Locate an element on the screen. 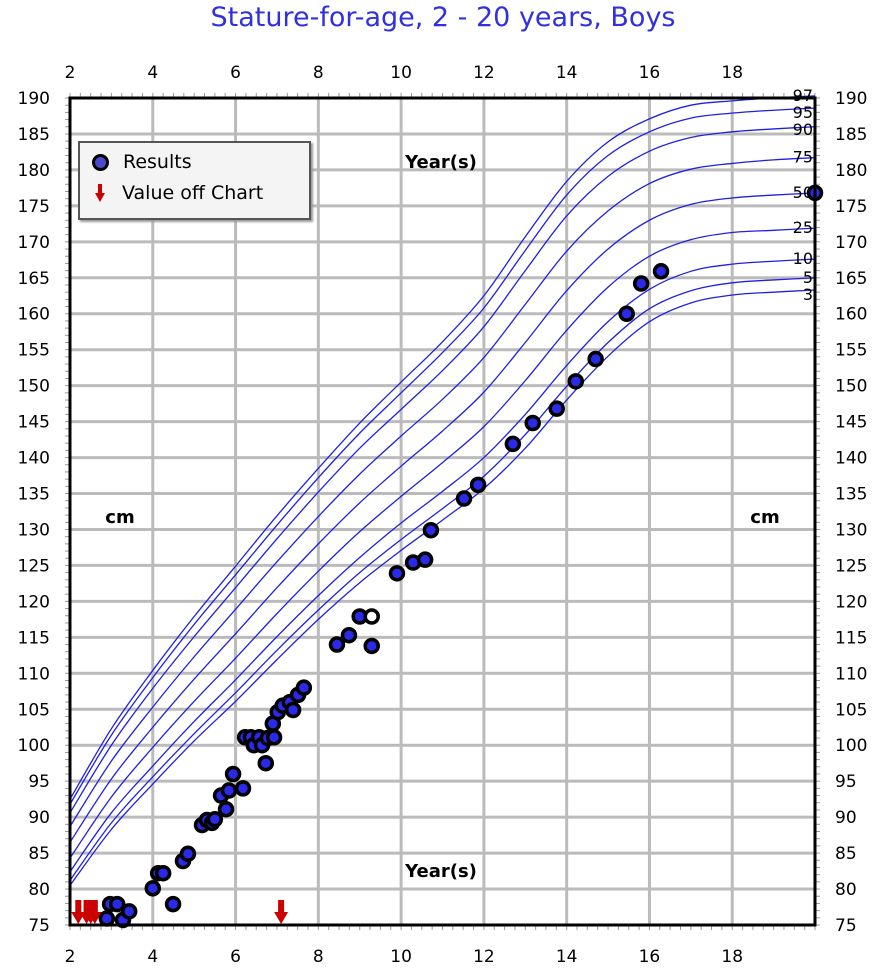 Image resolution: width=886 pixels, height=975 pixels. y-tick-label-right: 155 is located at coordinates (851, 351).